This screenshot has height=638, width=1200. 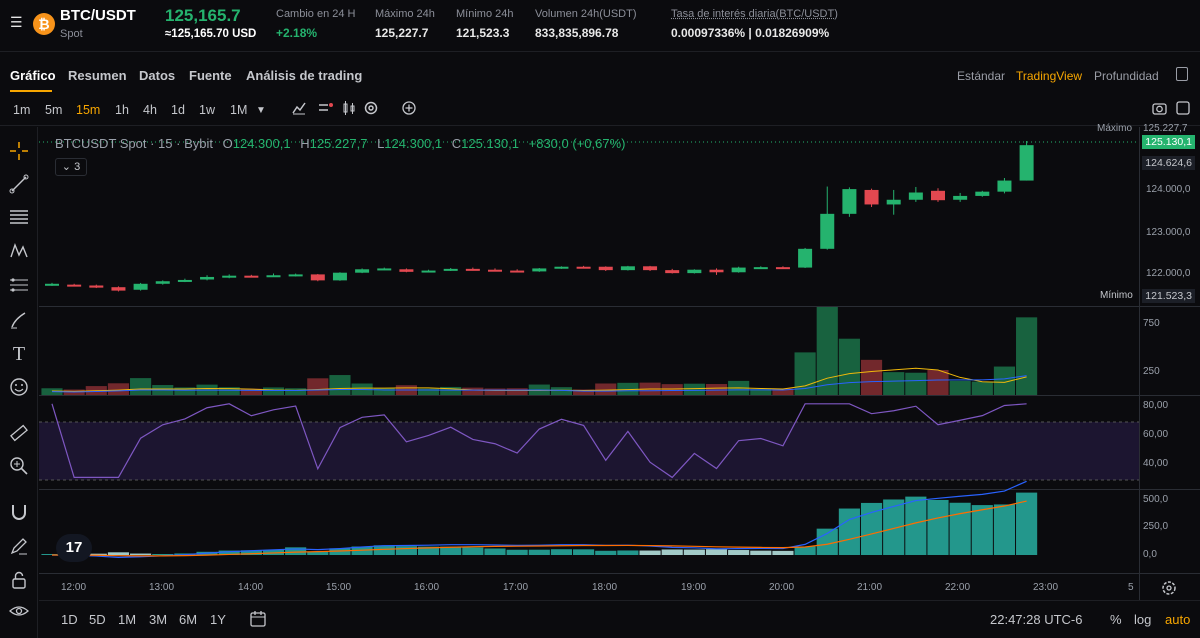 I want to click on volume-tick: 750, so click(x=1151, y=323).